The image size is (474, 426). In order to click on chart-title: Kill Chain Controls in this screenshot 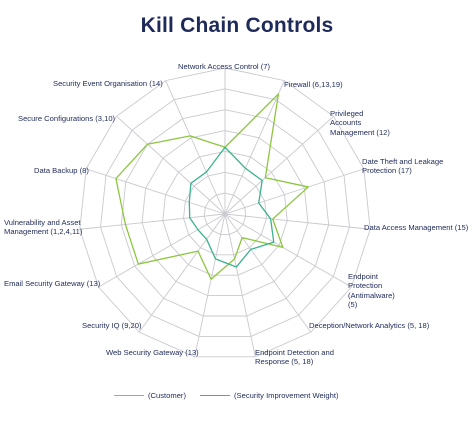, I will do `click(237, 25)`.